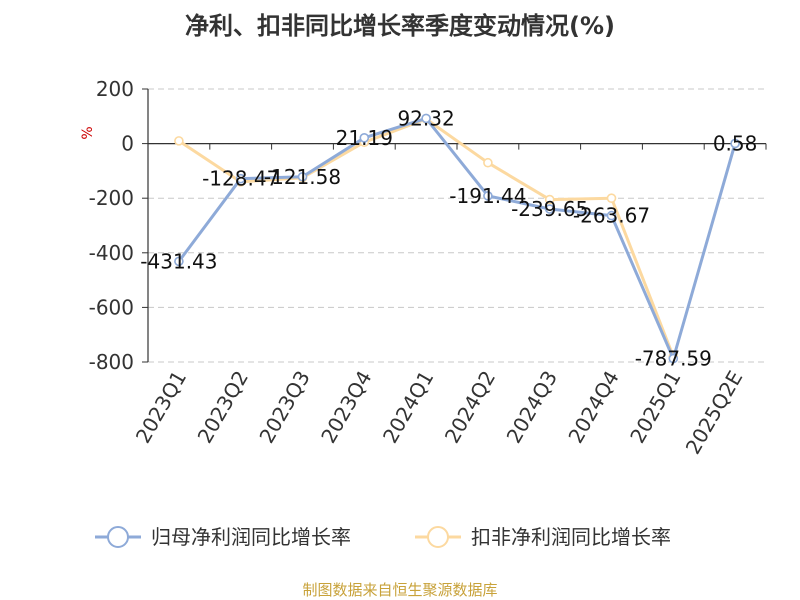 This screenshot has height=600, width=800. Describe the element at coordinates (532, 407) in the screenshot. I see `x-tick-label: 2024Q3` at that location.